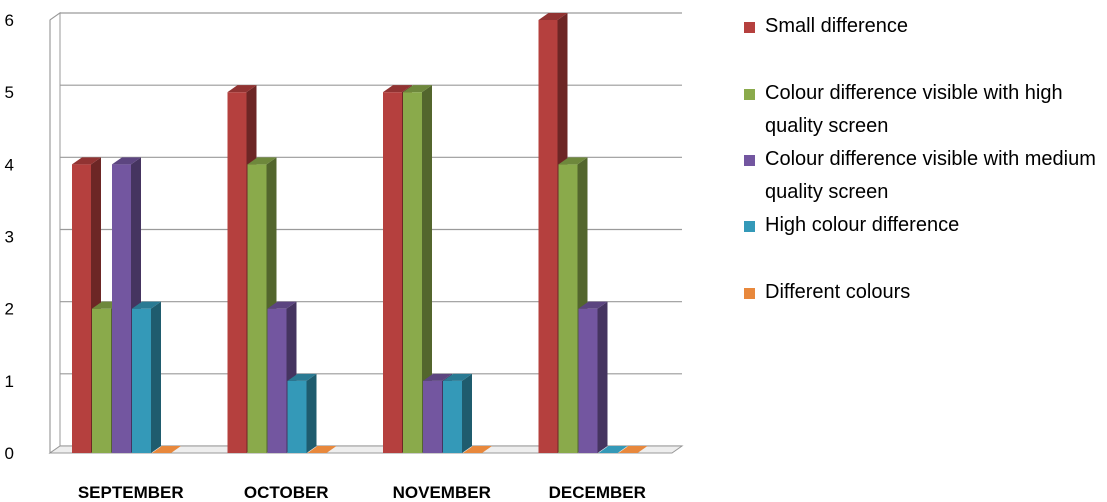 The height and width of the screenshot is (502, 1107). Describe the element at coordinates (9, 237) in the screenshot. I see `y-tick-label: 3` at that location.